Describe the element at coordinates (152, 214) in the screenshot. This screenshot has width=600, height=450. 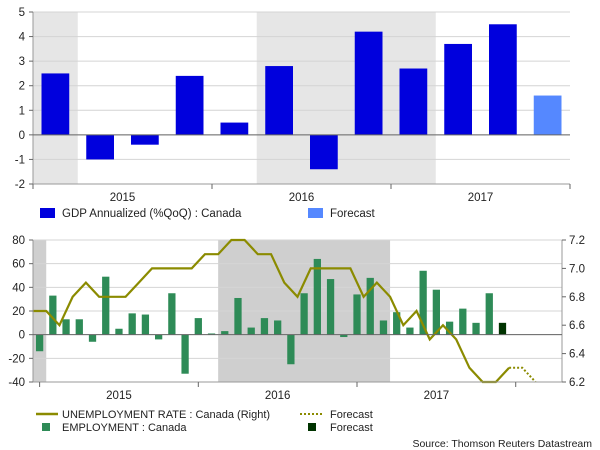
I see `gdp-legend-label: GDP Annualized (%QoQ) : Canada` at that location.